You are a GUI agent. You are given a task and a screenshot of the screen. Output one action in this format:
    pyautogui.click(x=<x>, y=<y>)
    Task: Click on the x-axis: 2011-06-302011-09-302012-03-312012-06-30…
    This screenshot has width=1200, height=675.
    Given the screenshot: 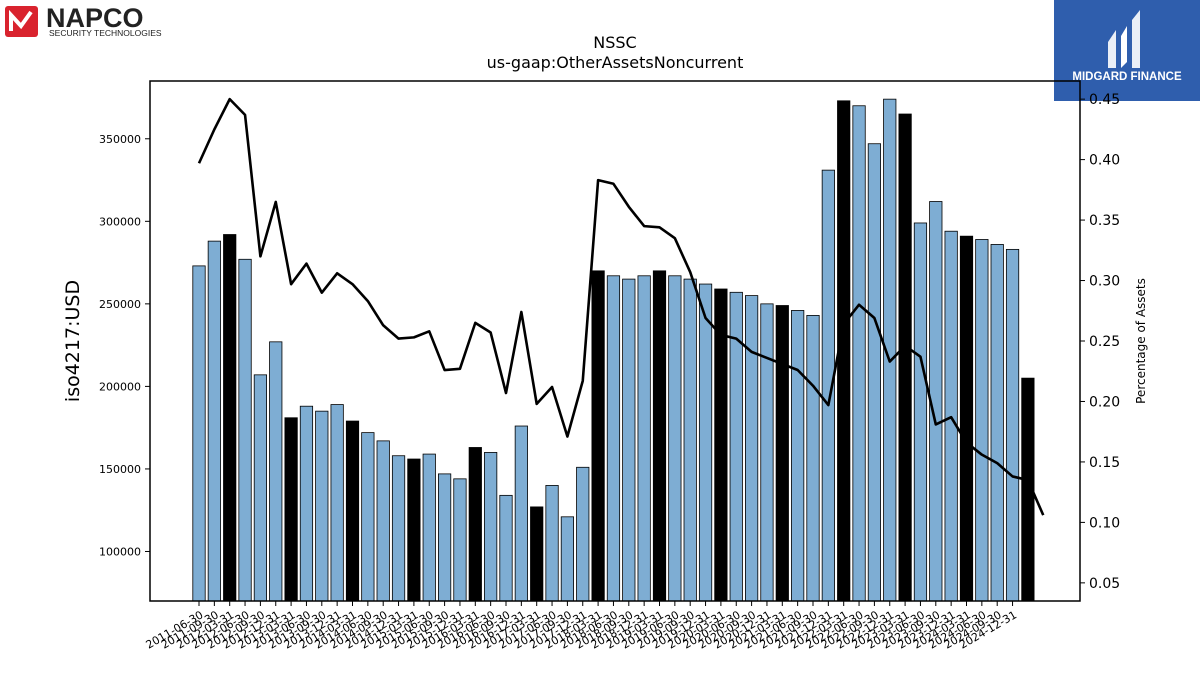 What is the action you would take?
    pyautogui.click(x=581, y=626)
    